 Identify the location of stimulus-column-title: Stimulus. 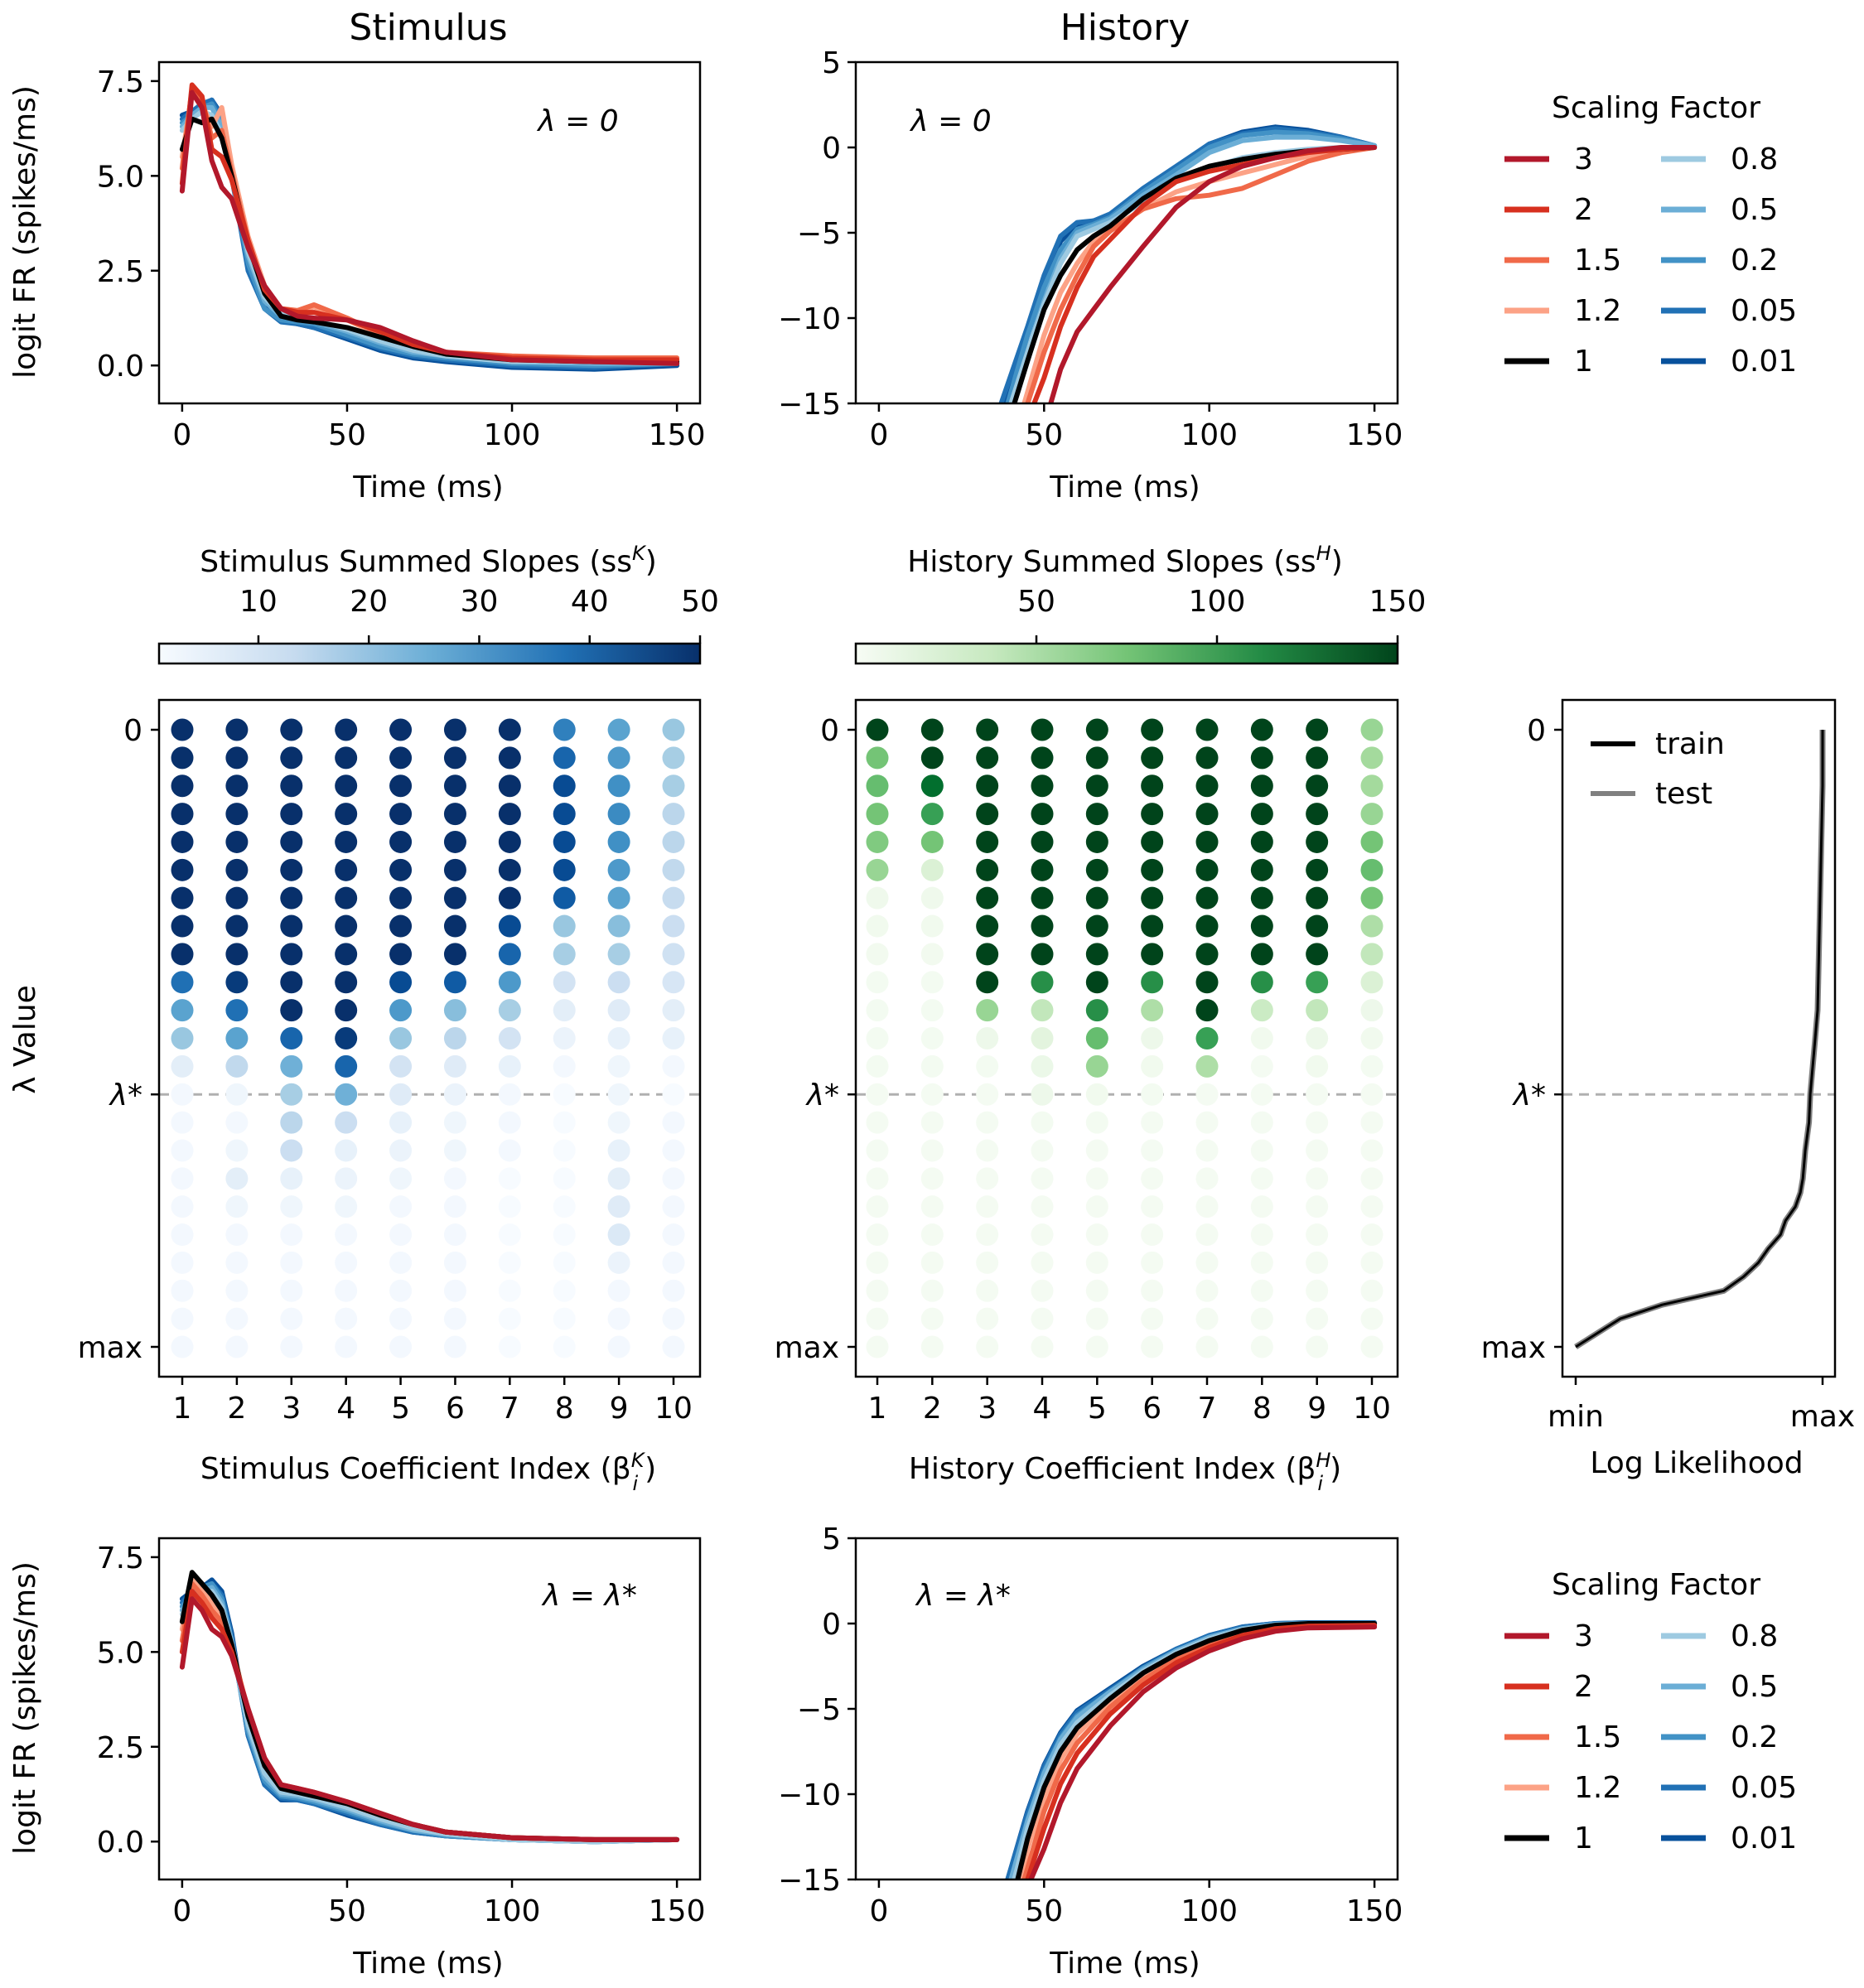
(428, 28).